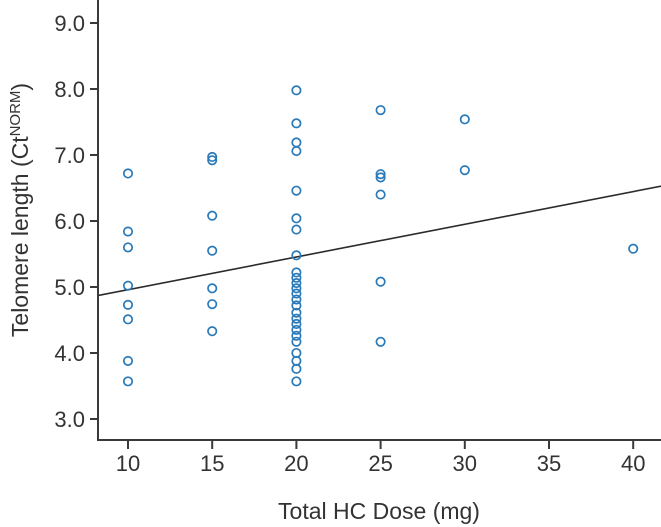  I want to click on x-tick-label: 35, so click(549, 463).